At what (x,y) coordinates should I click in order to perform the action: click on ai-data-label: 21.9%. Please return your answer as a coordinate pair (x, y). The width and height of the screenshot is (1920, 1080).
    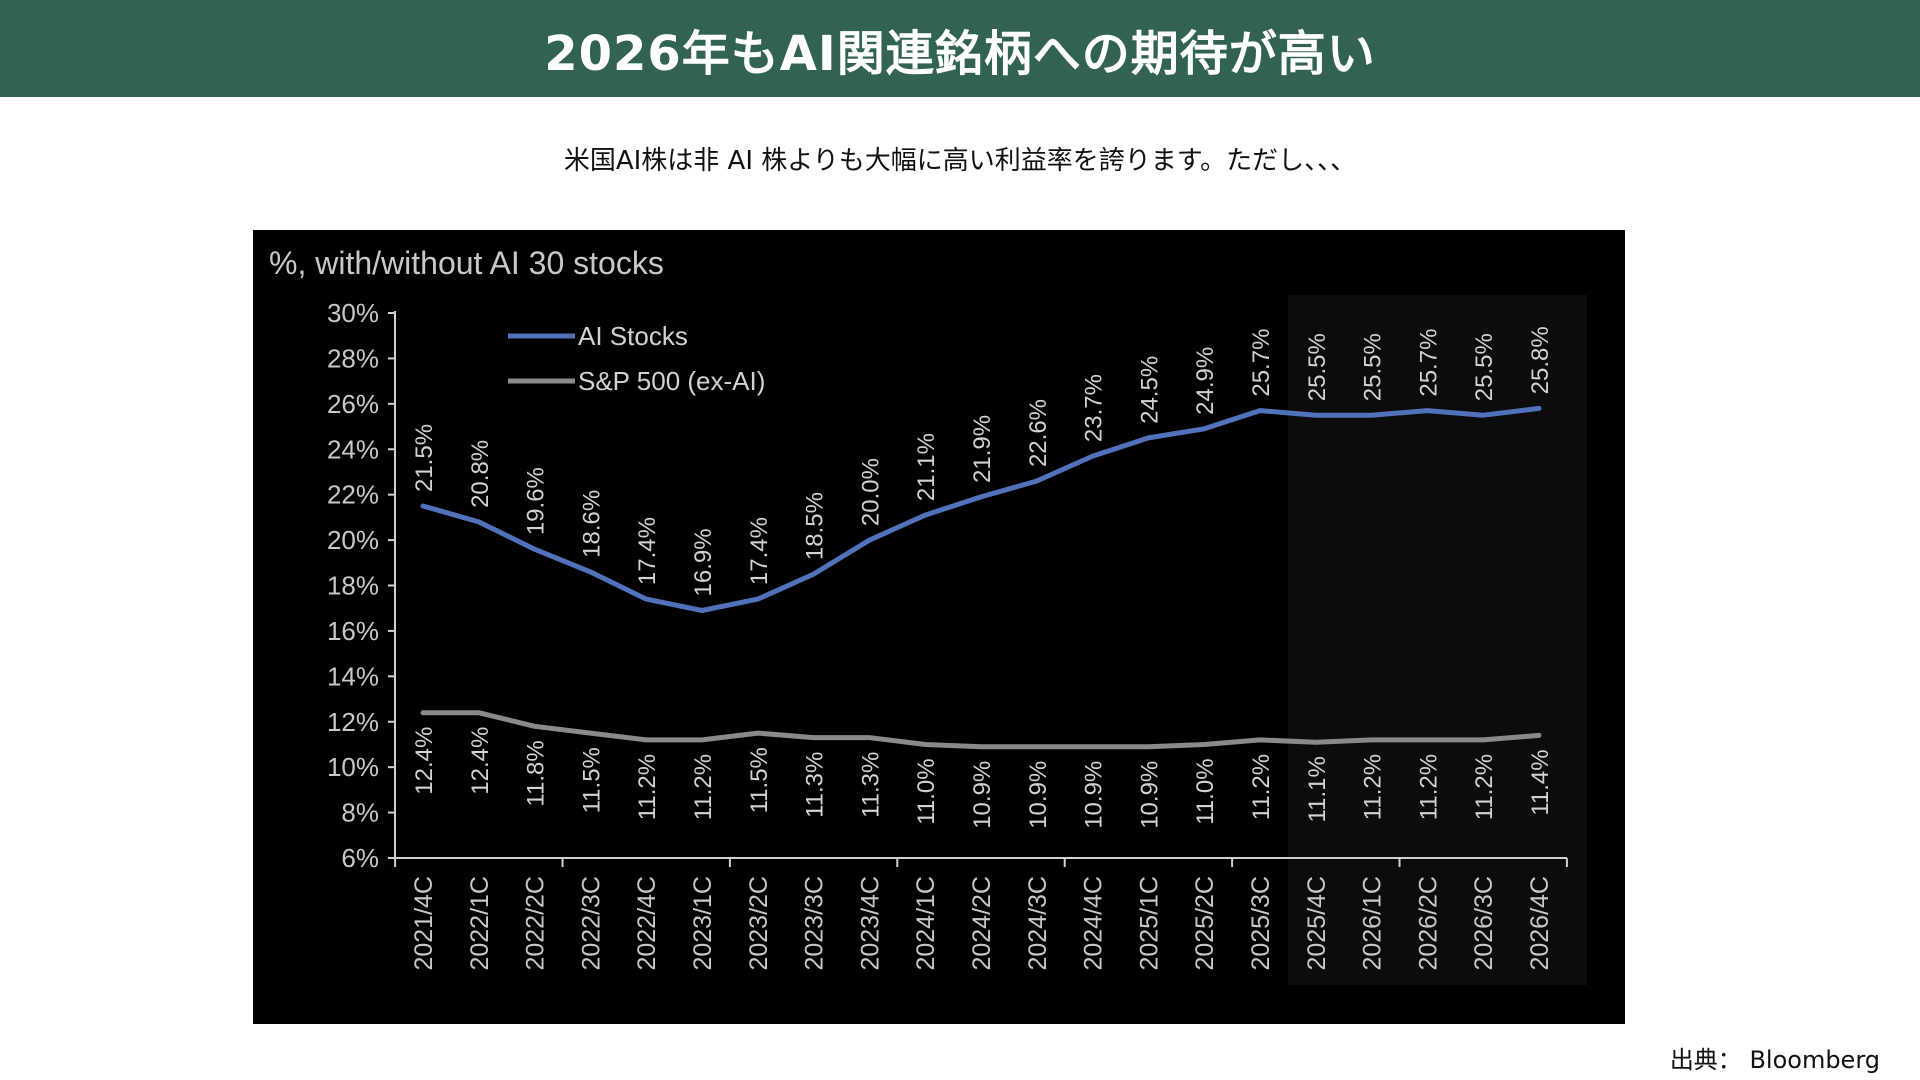
    Looking at the image, I should click on (982, 449).